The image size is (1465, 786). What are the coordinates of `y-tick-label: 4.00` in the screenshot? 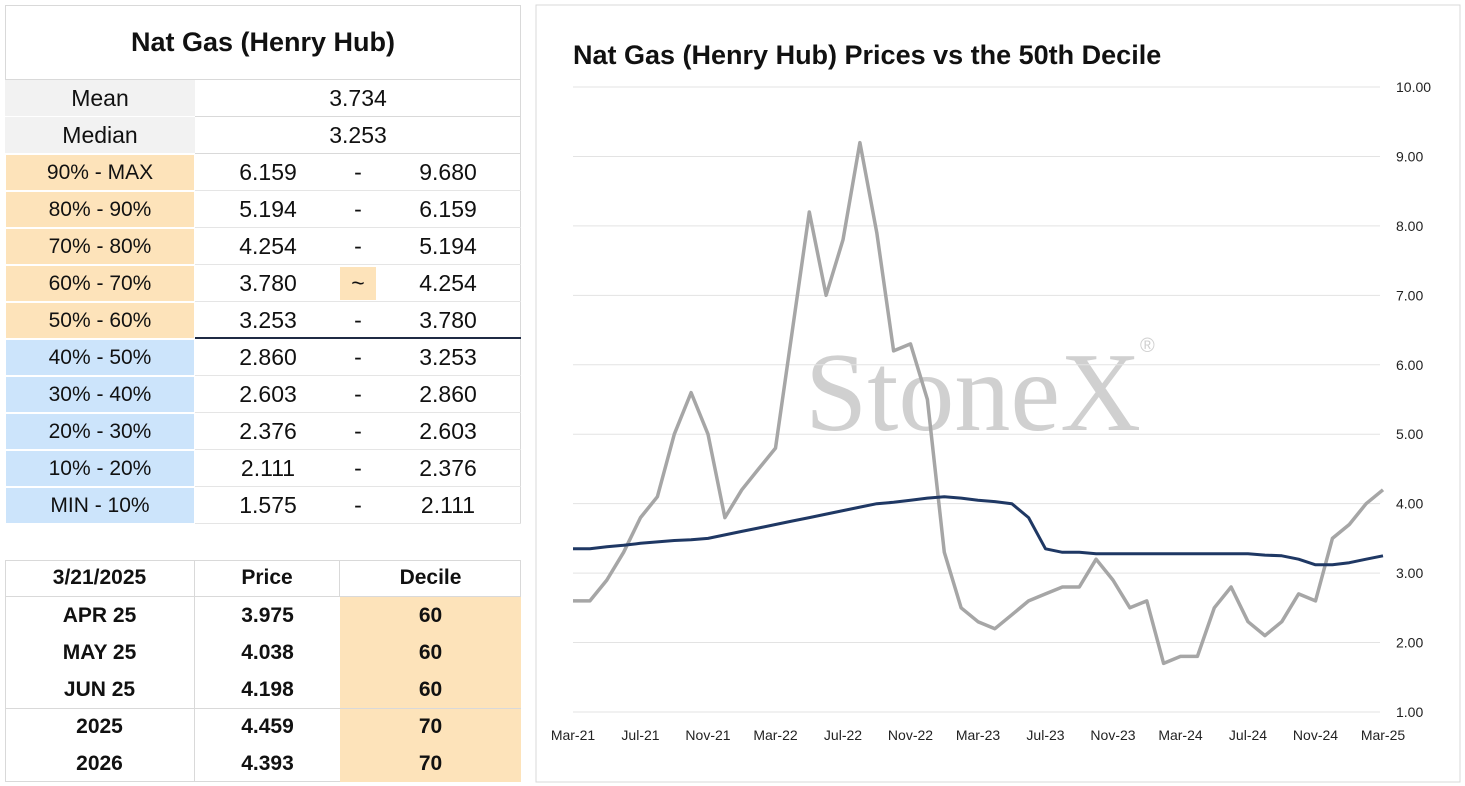 It's located at (1409, 504).